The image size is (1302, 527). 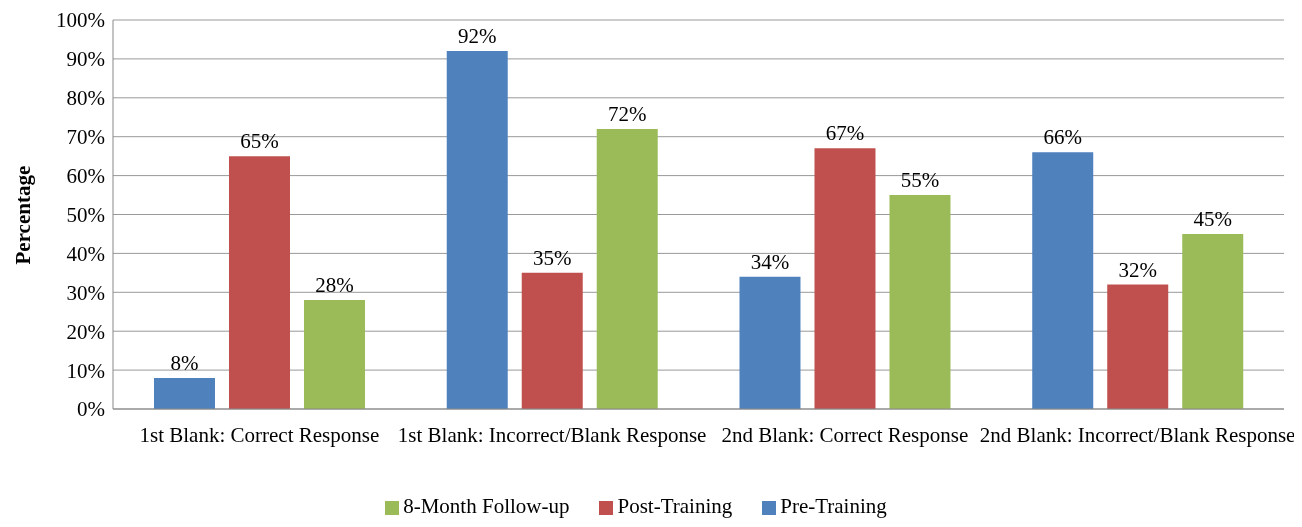 What do you see at coordinates (85, 137) in the screenshot?
I see `y-tick-label: 70%` at bounding box center [85, 137].